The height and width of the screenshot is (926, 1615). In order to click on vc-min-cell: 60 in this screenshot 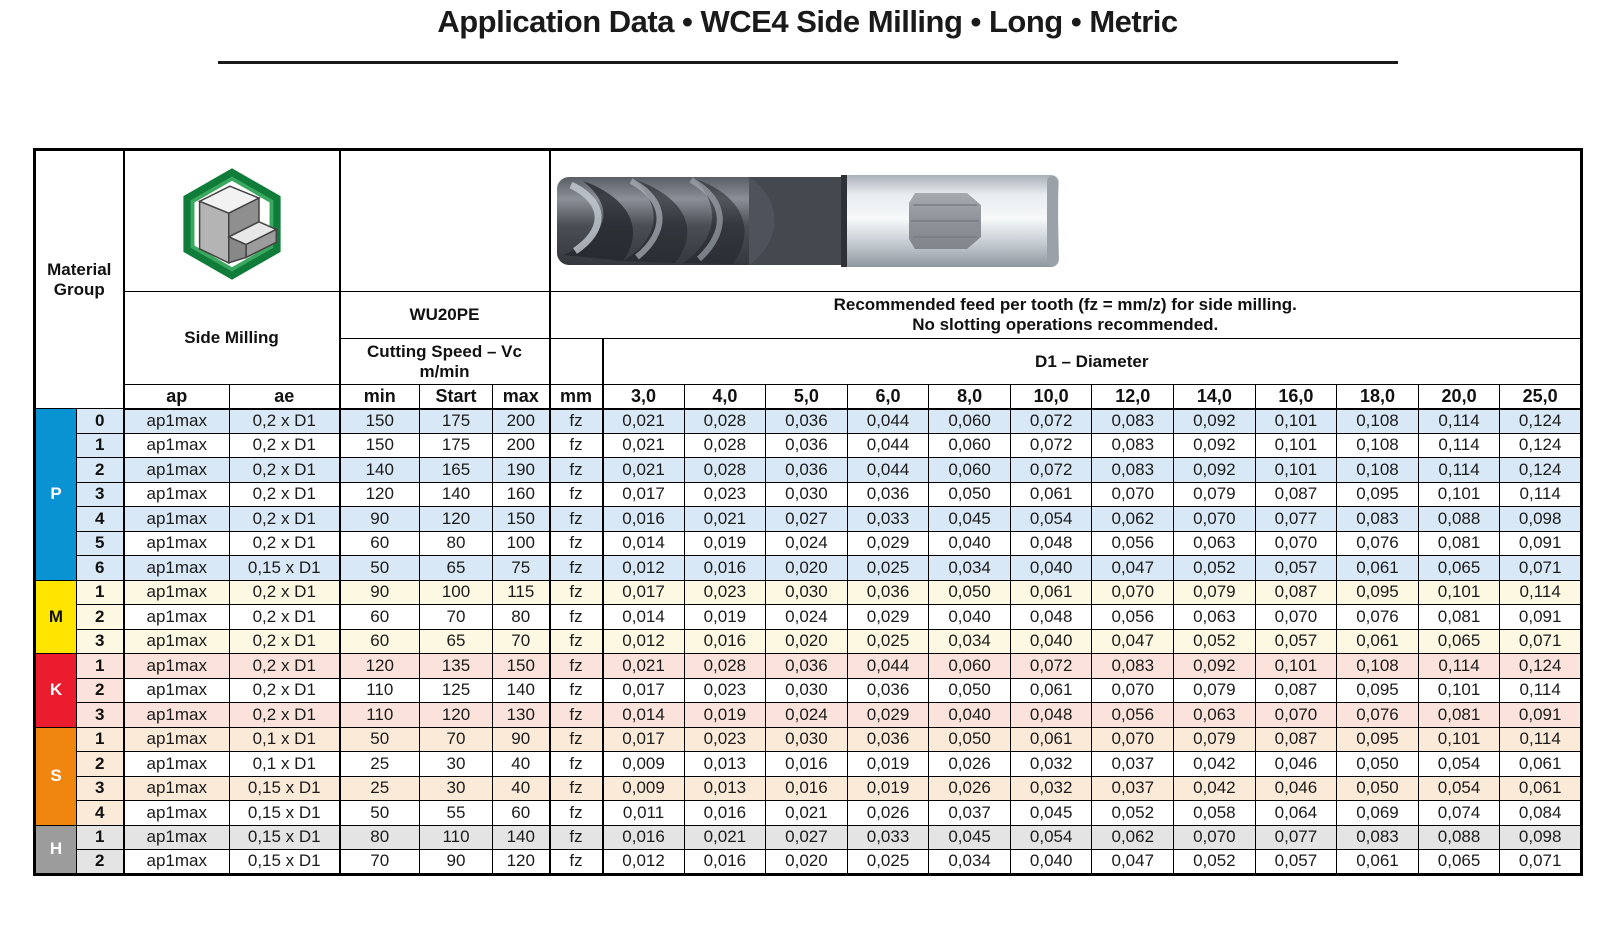, I will do `click(379, 641)`.